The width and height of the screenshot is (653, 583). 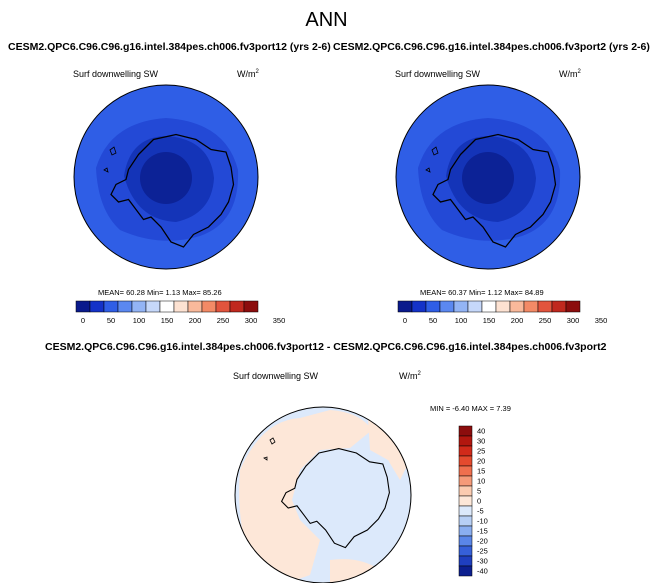 What do you see at coordinates (389, 450) in the screenshot?
I see `diff-positive-region-east` at bounding box center [389, 450].